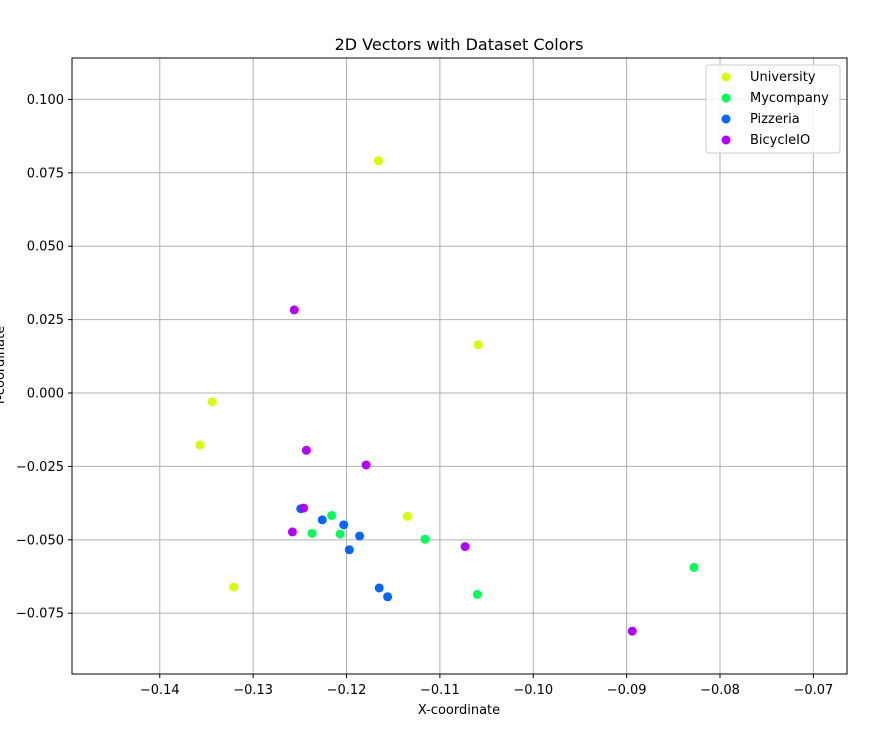 The height and width of the screenshot is (745, 888). What do you see at coordinates (45, 394) in the screenshot?
I see `y-tick-label: 0.000` at bounding box center [45, 394].